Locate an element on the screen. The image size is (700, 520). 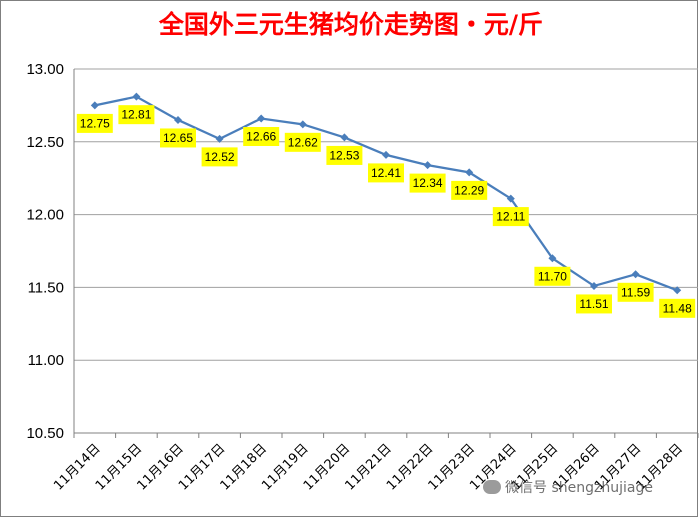
data-label: 12.81 is located at coordinates (136, 115).